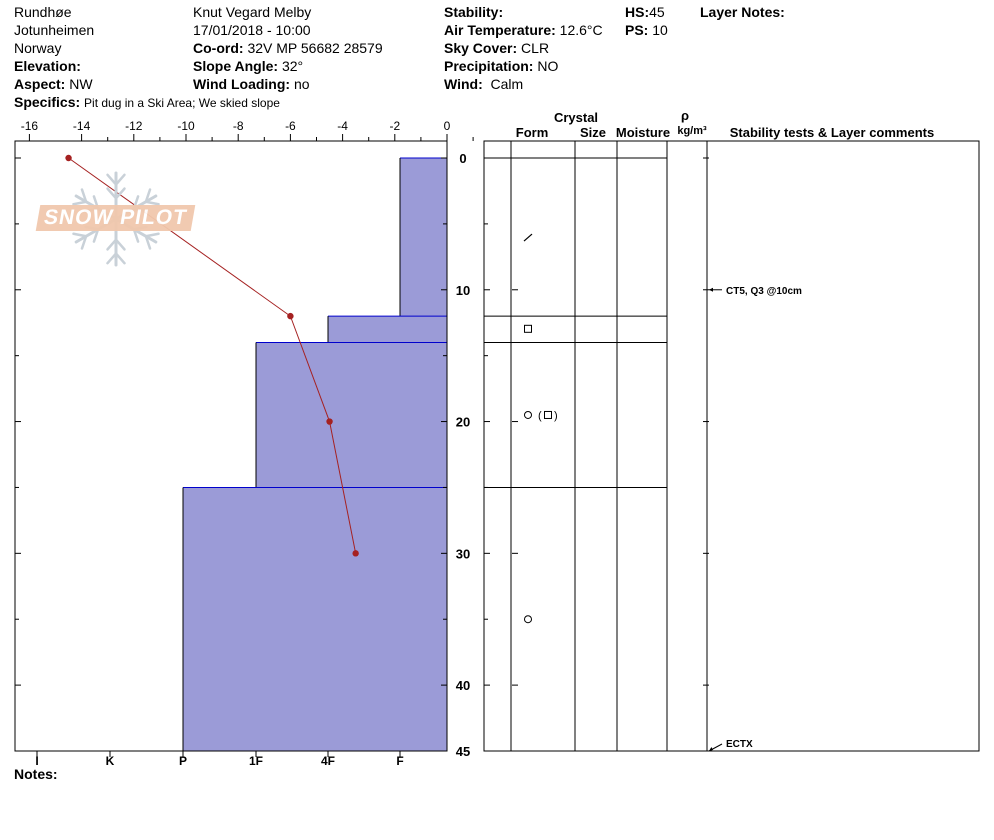 The width and height of the screenshot is (994, 840). Describe the element at coordinates (399, 761) in the screenshot. I see `hardness-tick-label-5: F` at that location.